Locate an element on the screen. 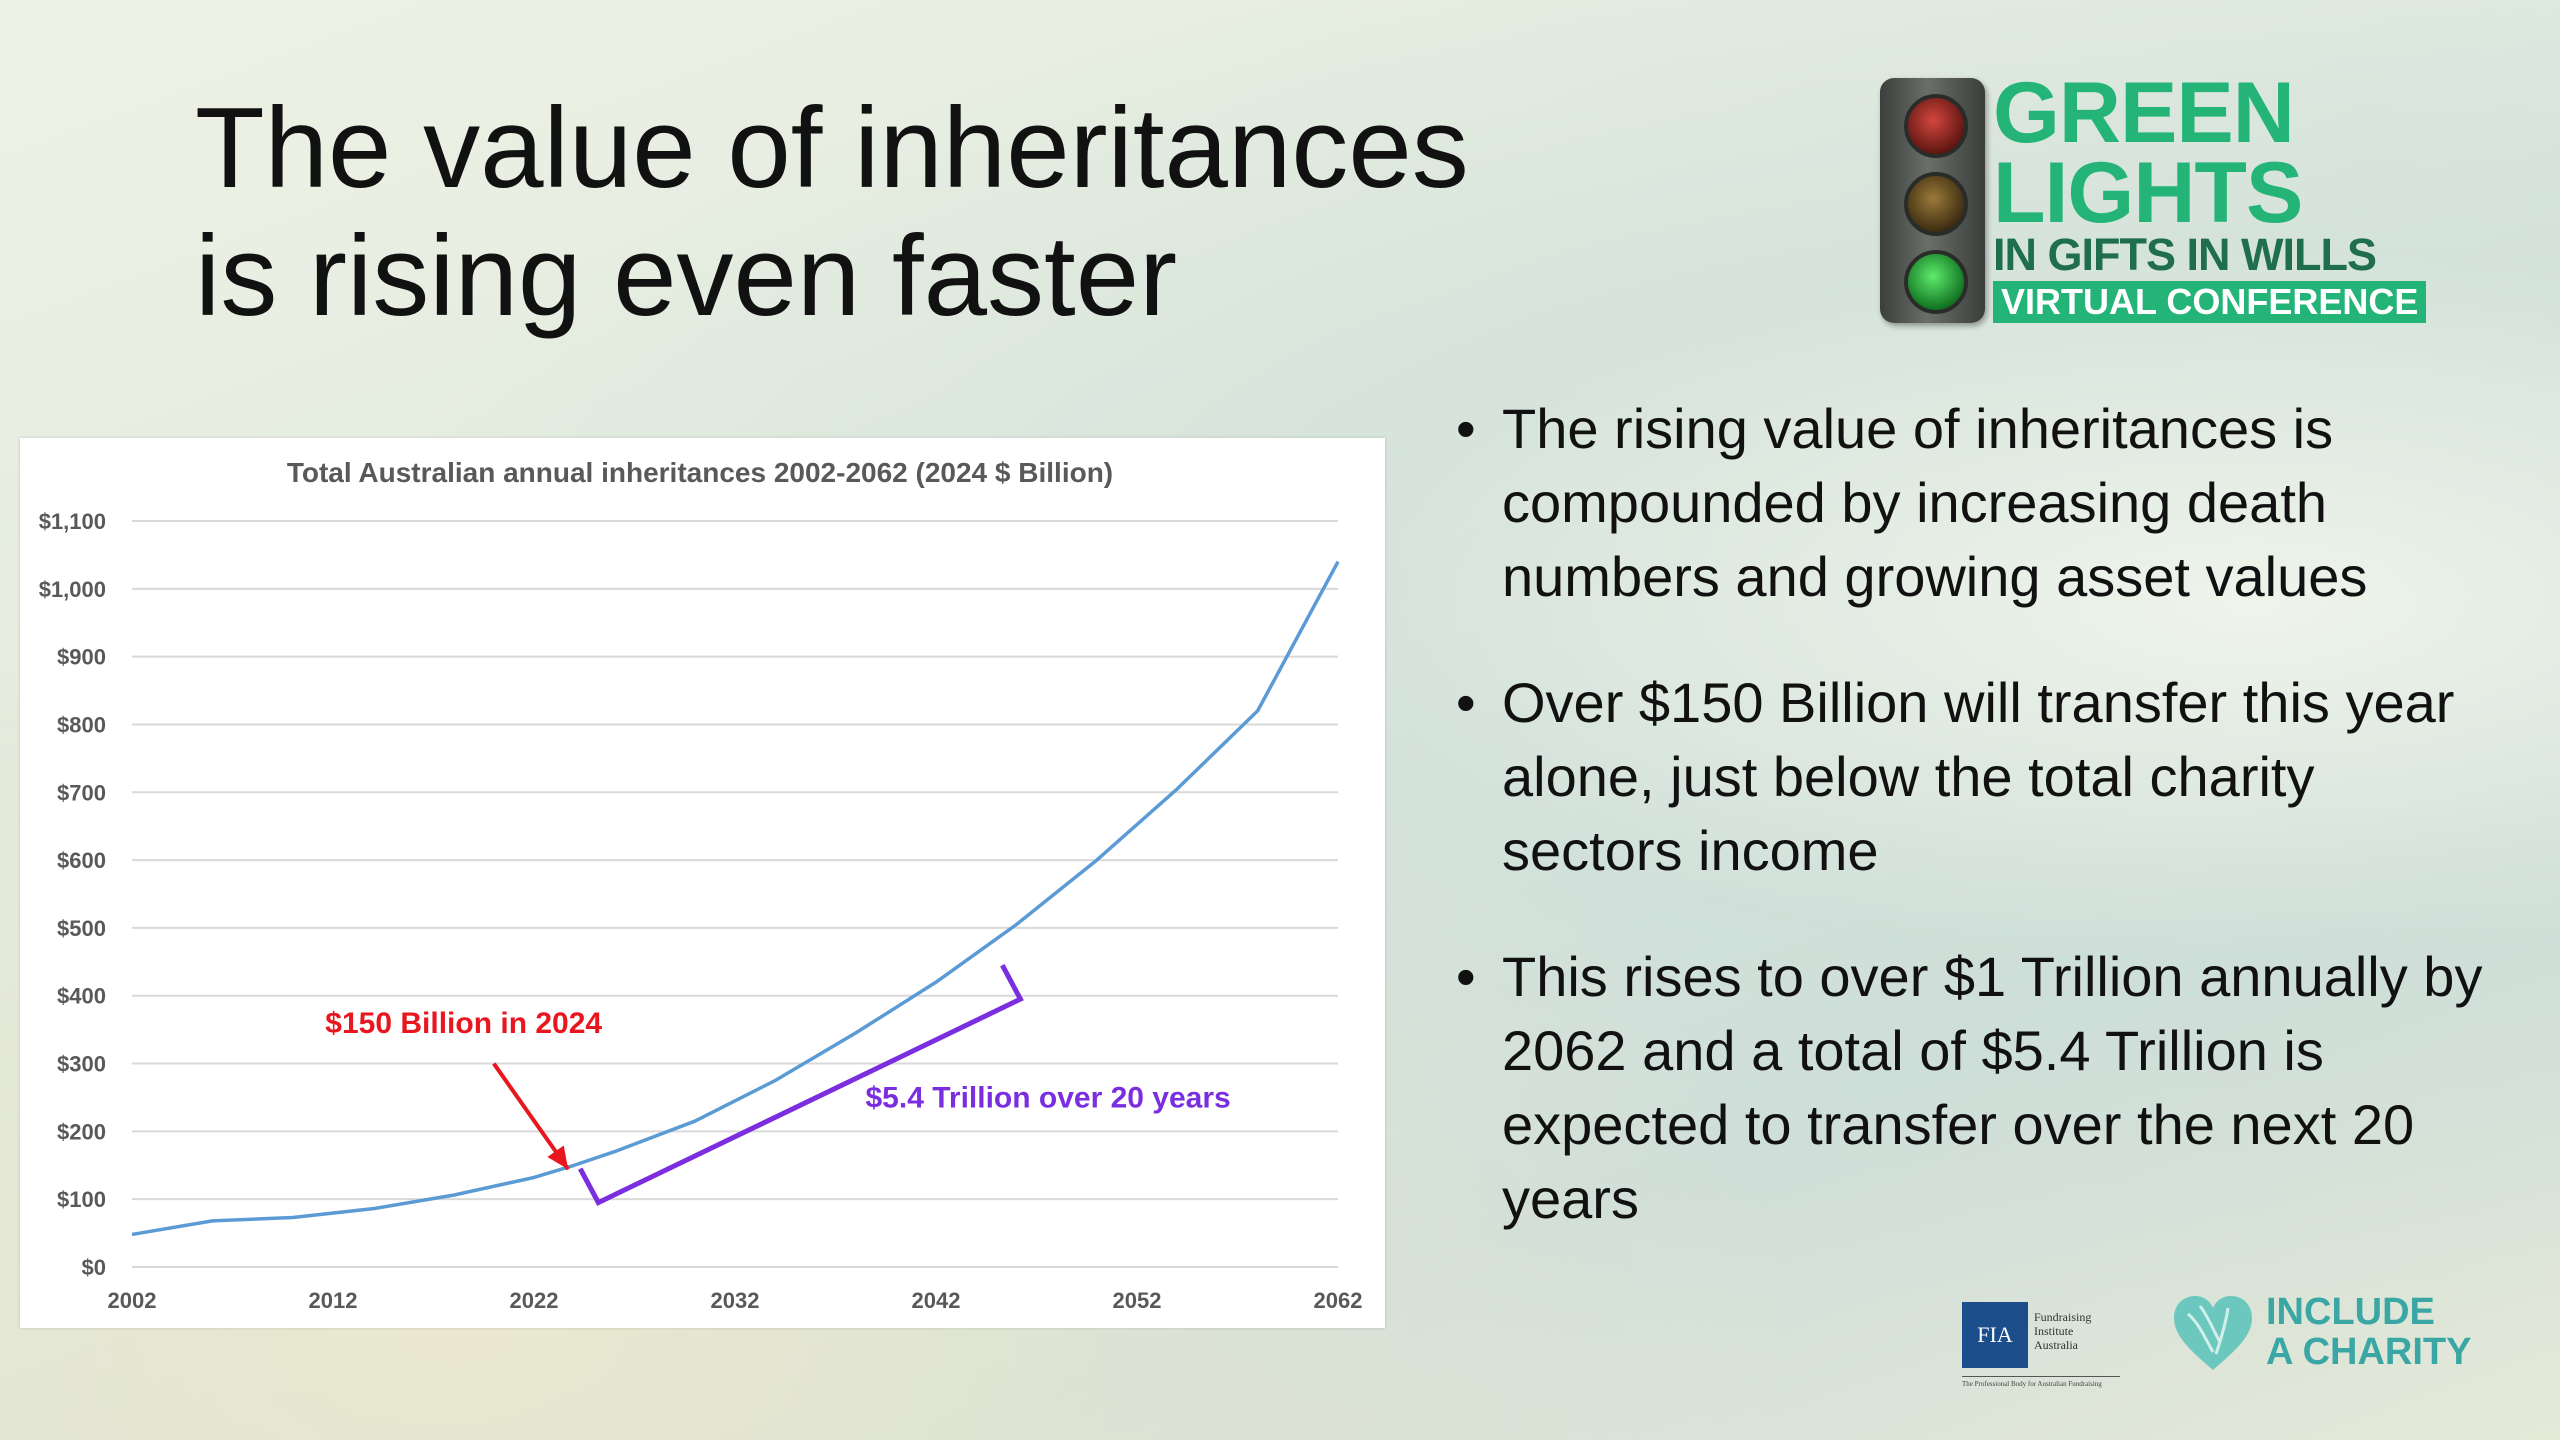  include-a-charity-logo: INCLUDE A CHARITY is located at coordinates (2340, 1338).